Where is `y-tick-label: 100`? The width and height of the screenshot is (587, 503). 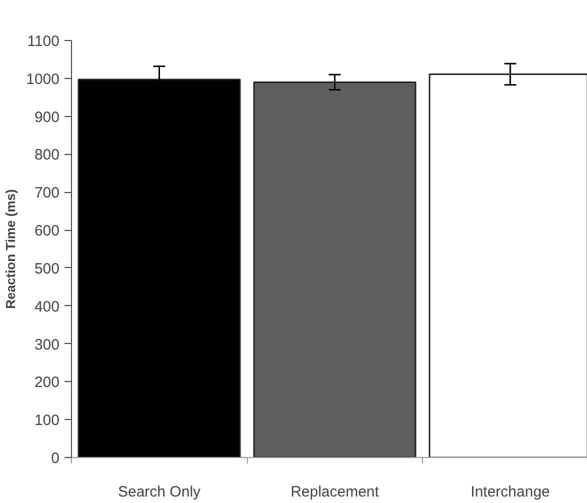 y-tick-label: 100 is located at coordinates (47, 421).